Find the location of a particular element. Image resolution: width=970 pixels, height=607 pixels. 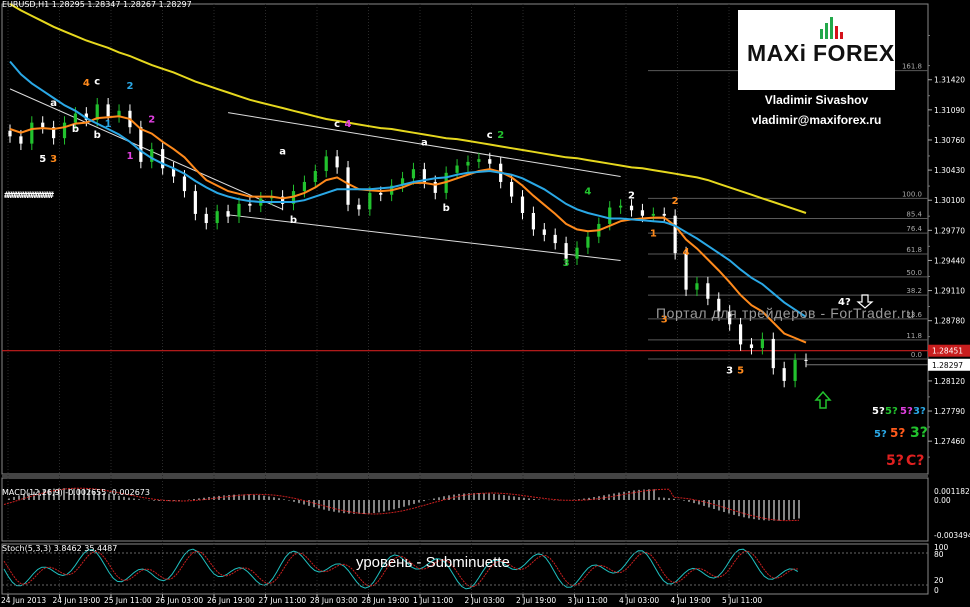

x-tick-label: 28 Jun 03:00 is located at coordinates (334, 600).